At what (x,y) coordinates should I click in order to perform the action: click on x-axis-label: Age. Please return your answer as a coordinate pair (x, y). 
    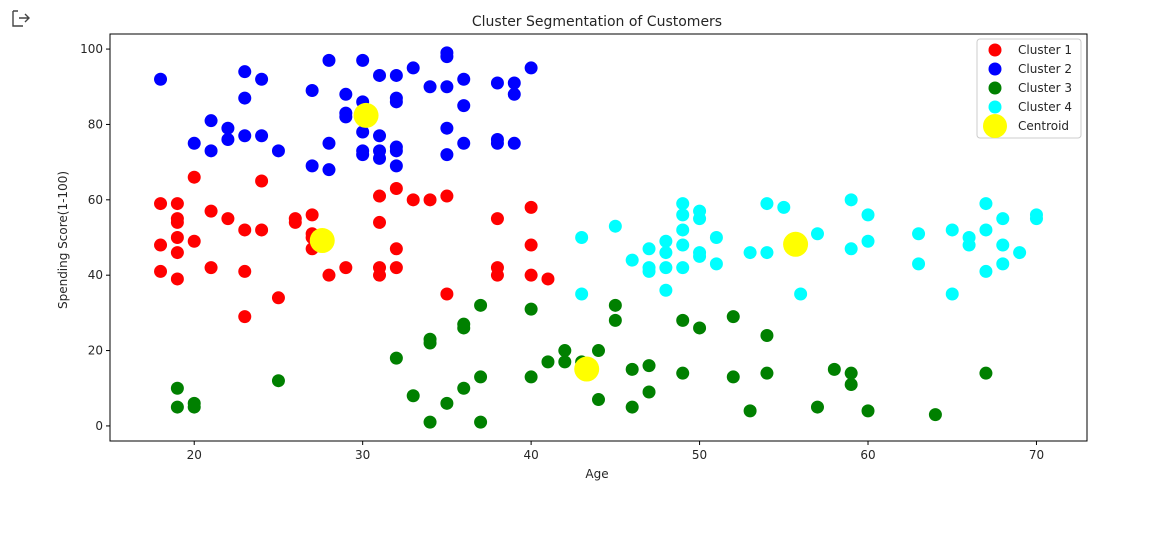
    Looking at the image, I should click on (596, 474).